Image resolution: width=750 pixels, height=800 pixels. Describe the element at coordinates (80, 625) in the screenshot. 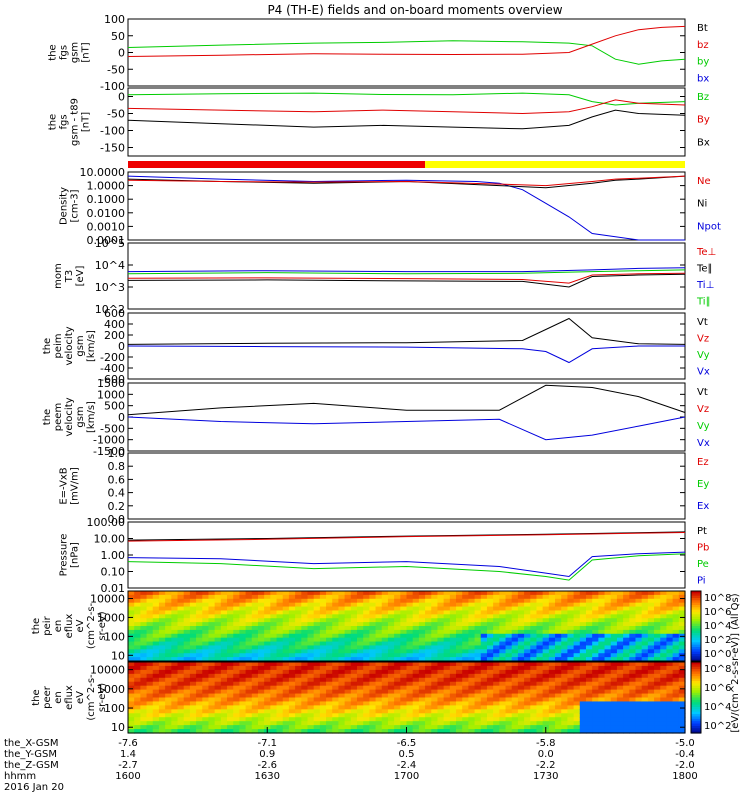

I see `y-axis-label-line: eV` at that location.